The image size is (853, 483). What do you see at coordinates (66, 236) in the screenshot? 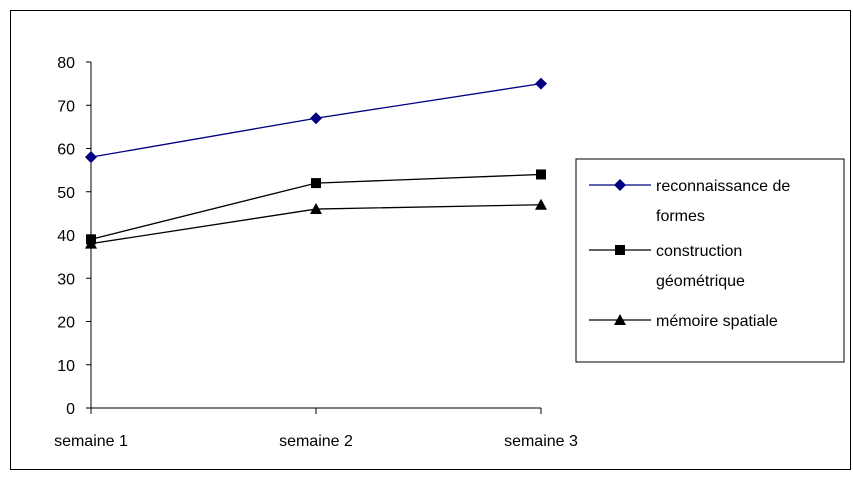
I see `y-tick-label: 40` at bounding box center [66, 236].